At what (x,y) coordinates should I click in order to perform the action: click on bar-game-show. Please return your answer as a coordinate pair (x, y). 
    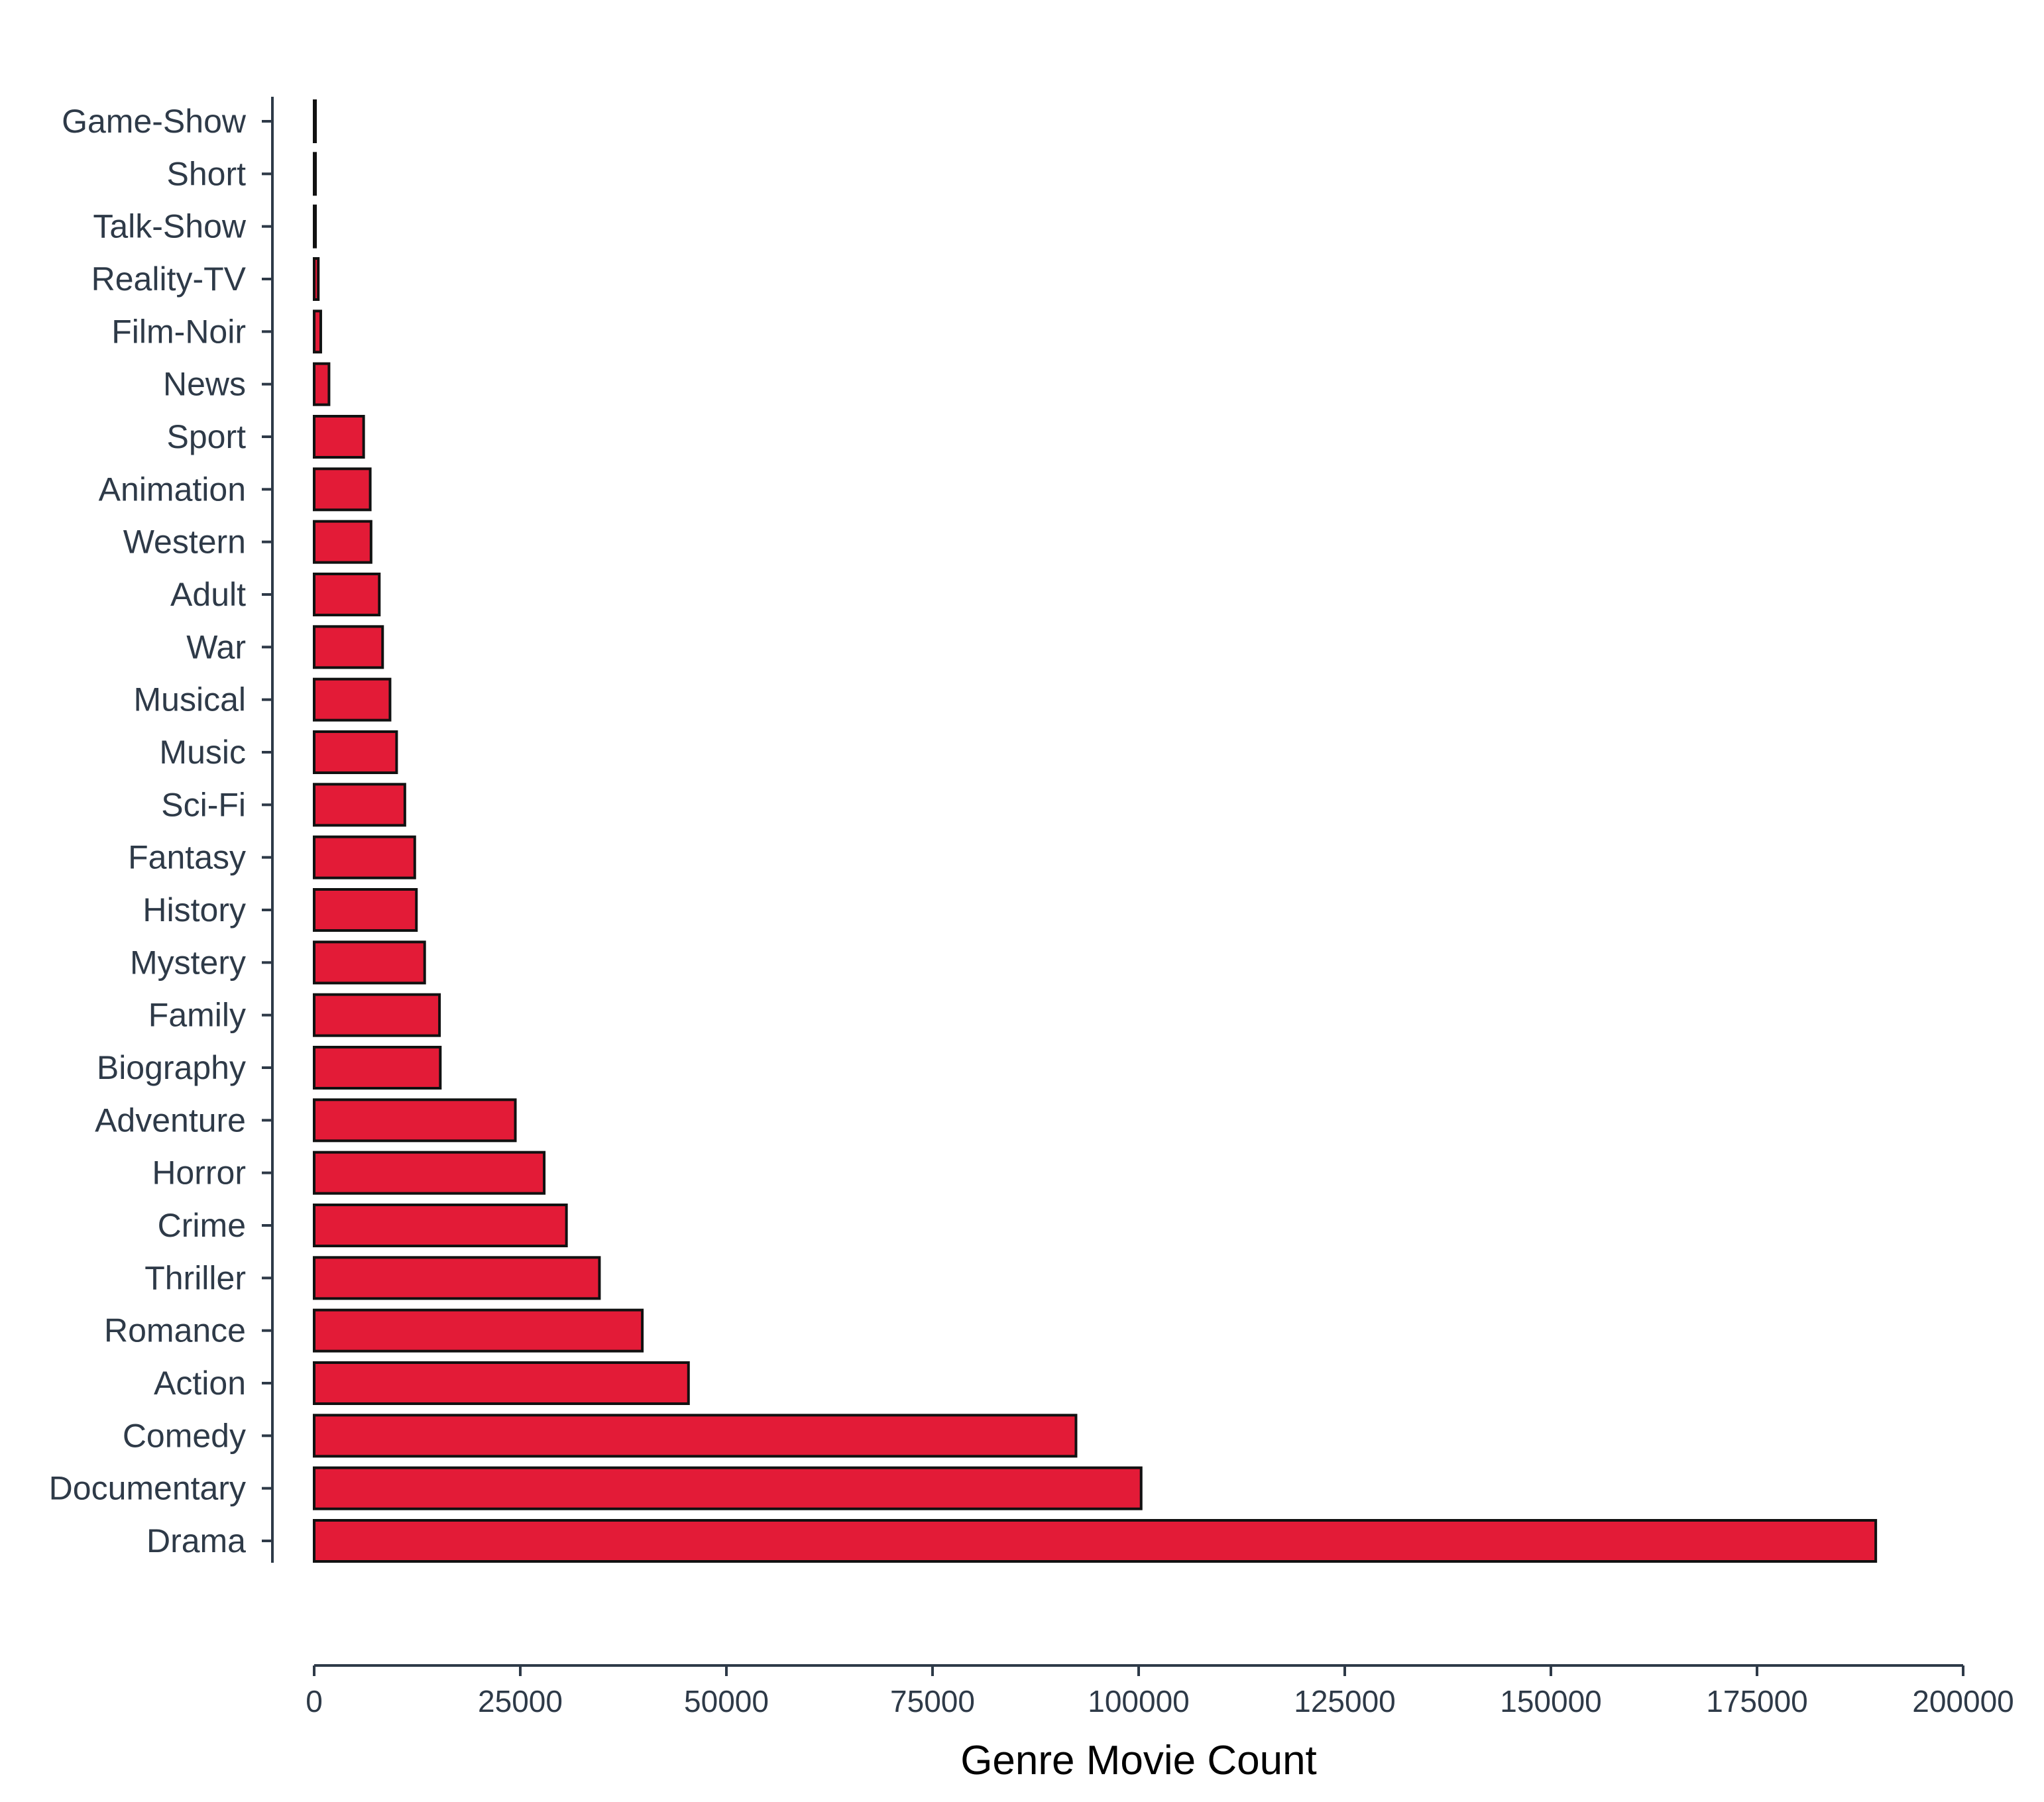
    Looking at the image, I should click on (315, 121).